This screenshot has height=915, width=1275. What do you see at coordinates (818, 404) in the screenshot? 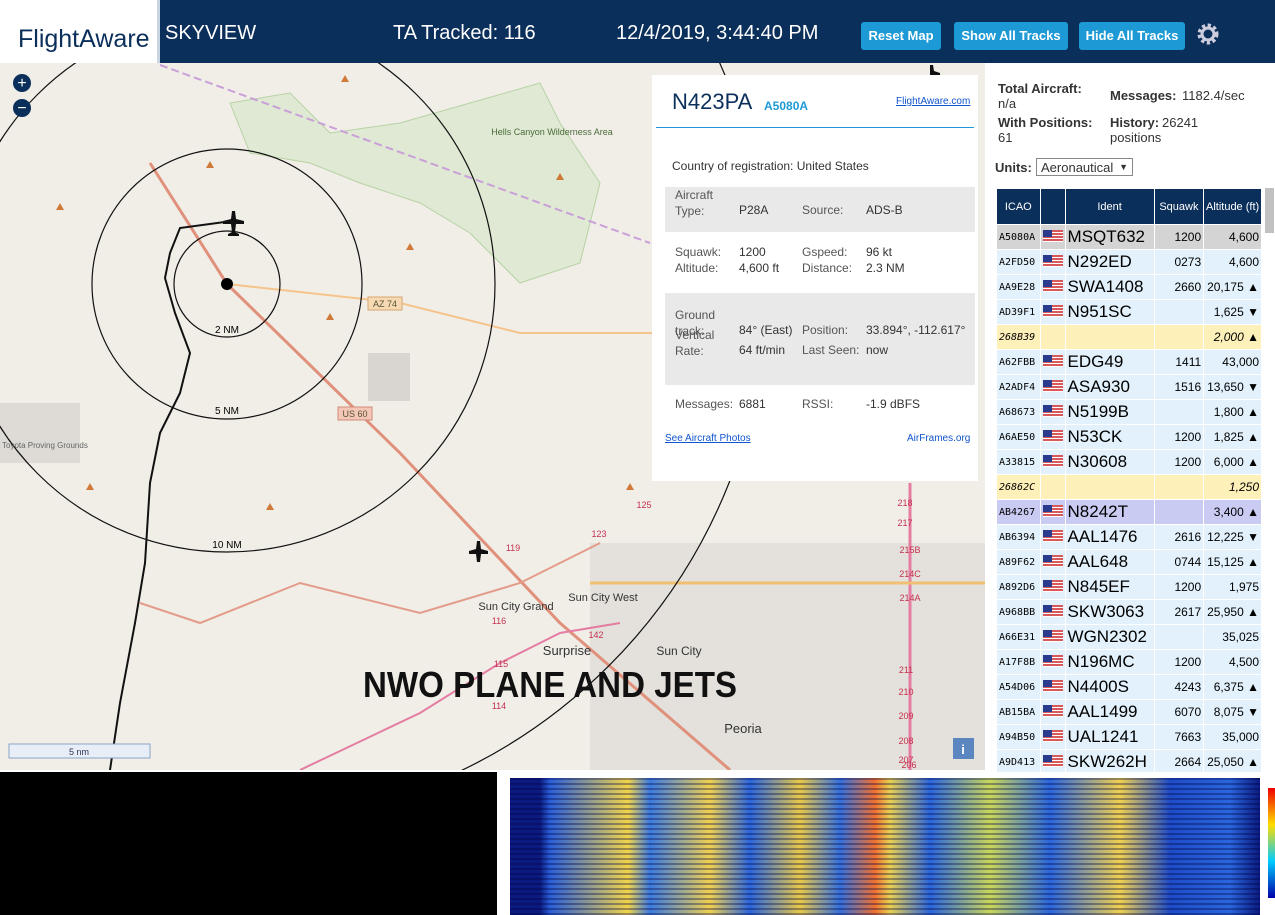
I see `field-label: RSSI:` at bounding box center [818, 404].